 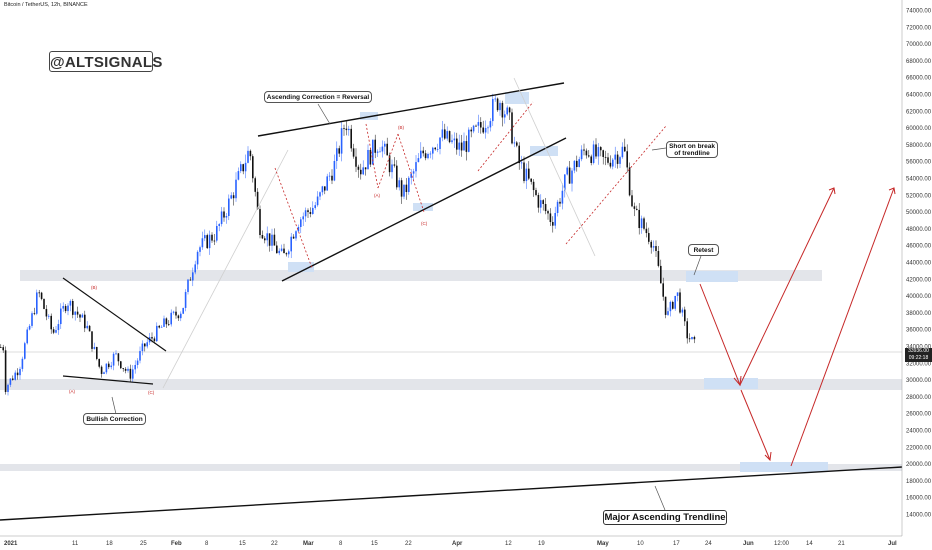 I want to click on current-price-countdown: 09:22:18, so click(x=918, y=358).